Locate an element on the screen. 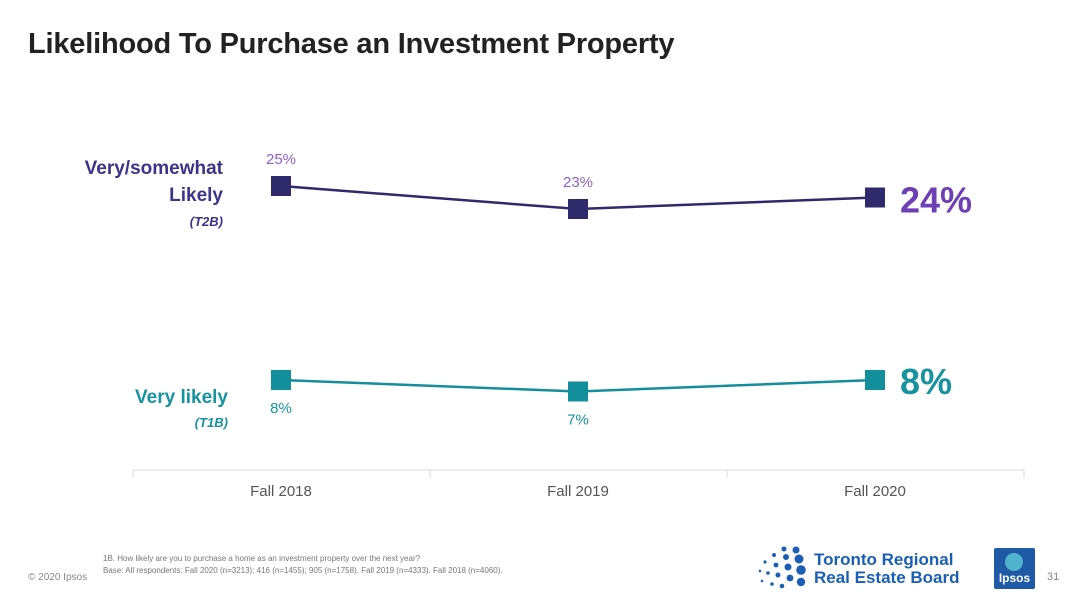 The height and width of the screenshot is (607, 1080). series-1-final-label: 8% is located at coordinates (926, 381).